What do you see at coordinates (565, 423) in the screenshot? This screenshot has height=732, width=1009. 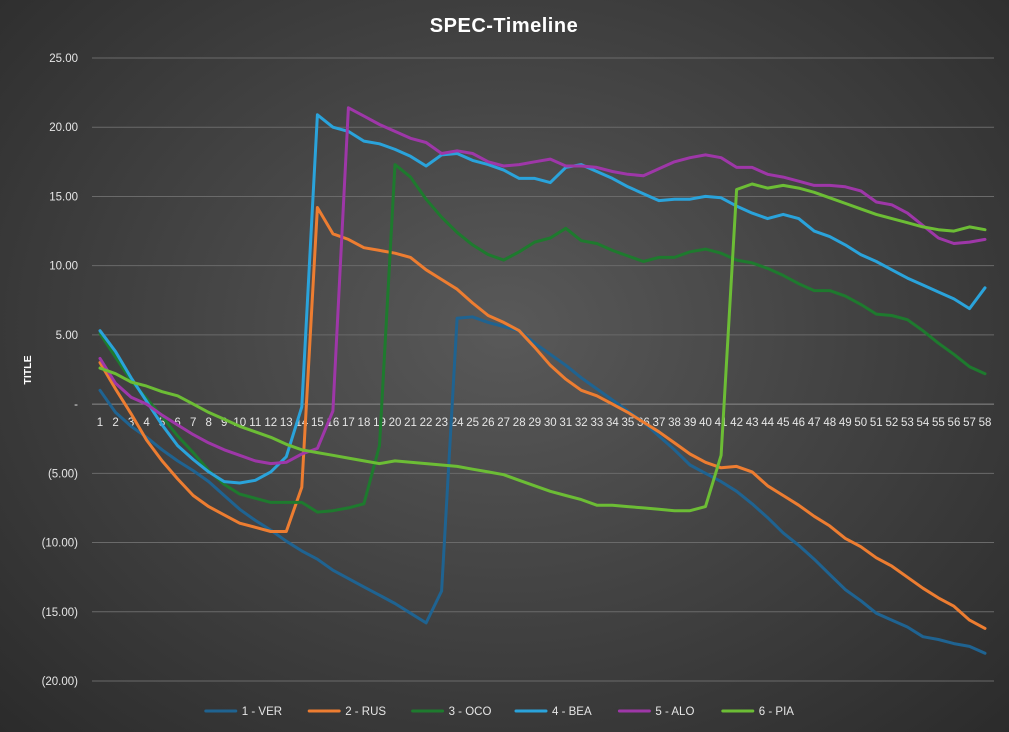 I see `x-tick-label: 31` at bounding box center [565, 423].